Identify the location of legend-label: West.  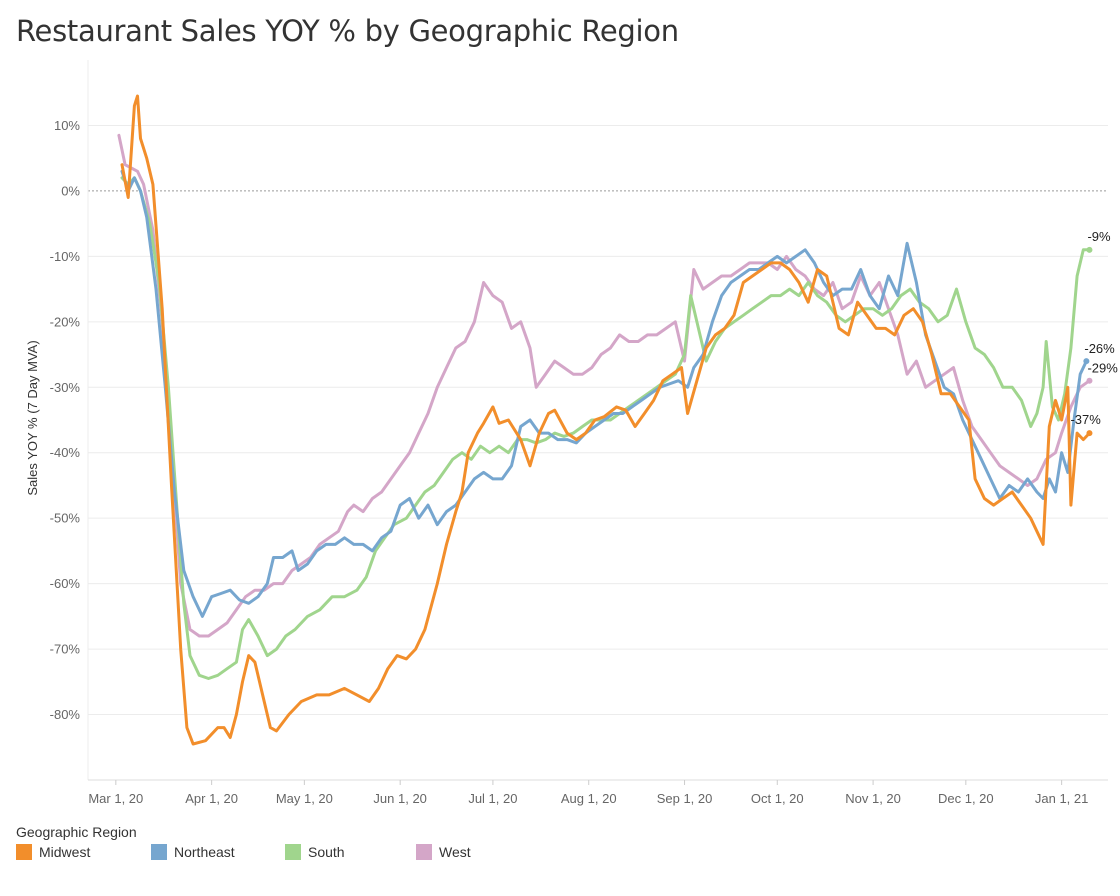
(455, 852).